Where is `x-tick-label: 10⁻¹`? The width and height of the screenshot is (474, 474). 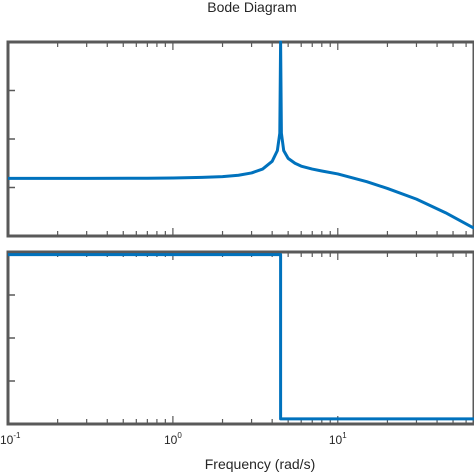
x-tick-label: 10⁻¹ is located at coordinates (10, 439).